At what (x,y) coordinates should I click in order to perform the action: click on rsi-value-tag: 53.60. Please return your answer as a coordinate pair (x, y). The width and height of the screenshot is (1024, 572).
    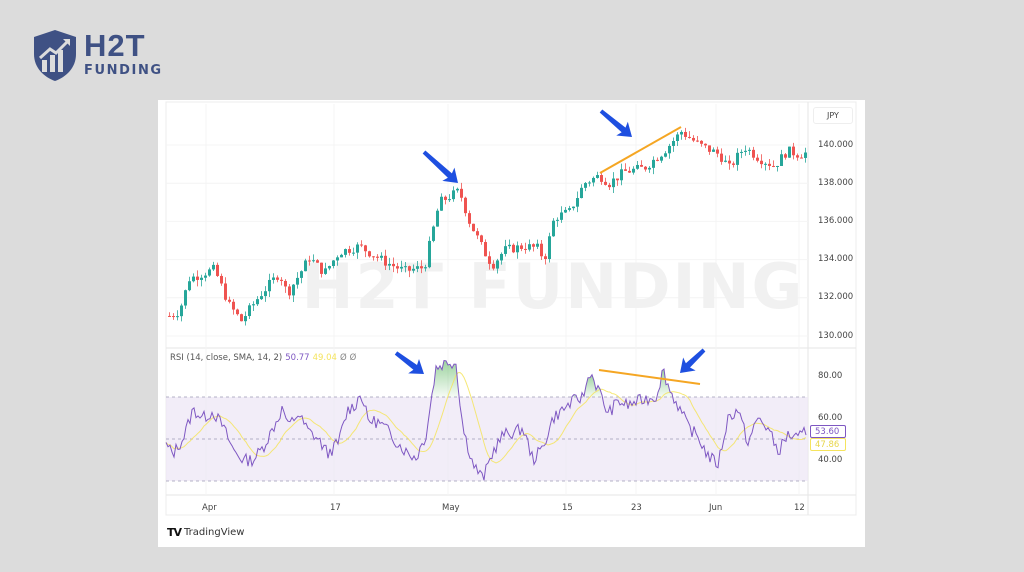
    Looking at the image, I should click on (828, 431).